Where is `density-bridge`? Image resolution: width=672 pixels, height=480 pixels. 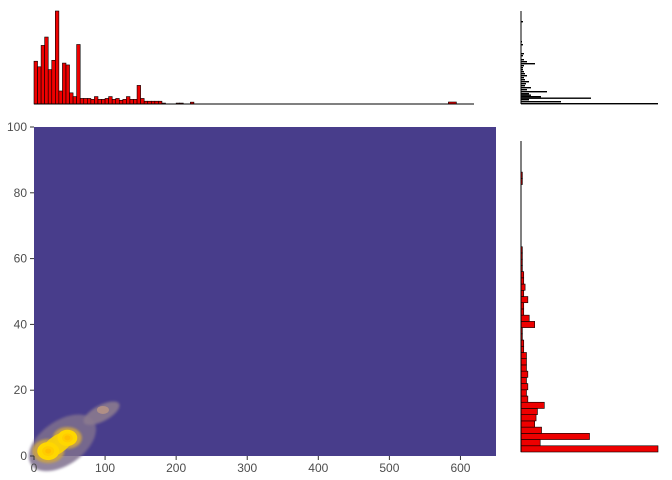
density-bridge is located at coordinates (57, 444).